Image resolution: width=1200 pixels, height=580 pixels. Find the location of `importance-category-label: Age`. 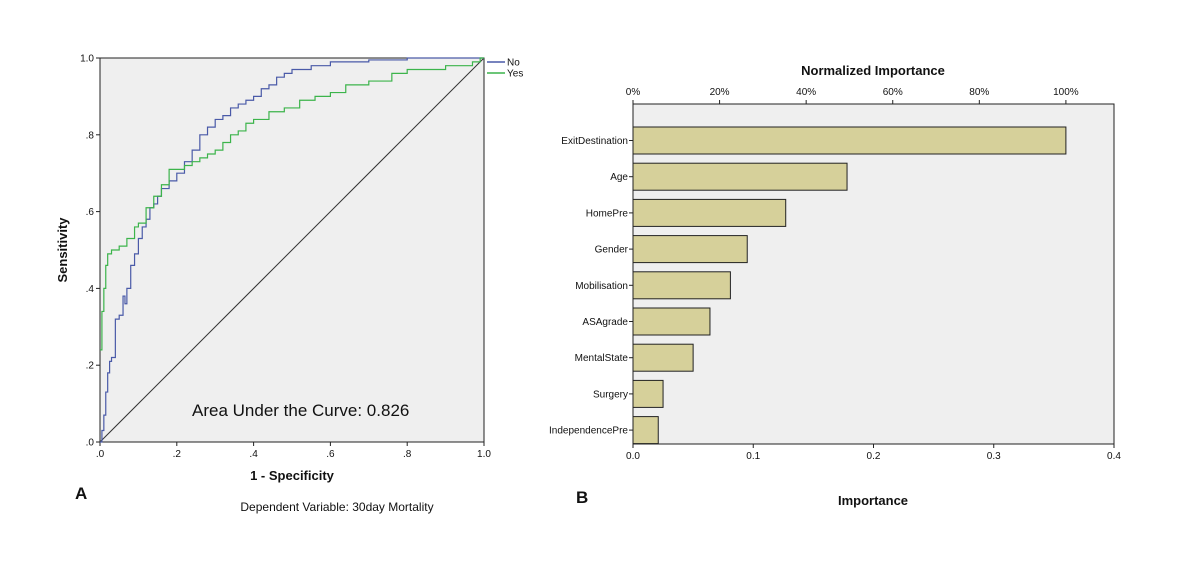

importance-category-label: Age is located at coordinates (619, 177).